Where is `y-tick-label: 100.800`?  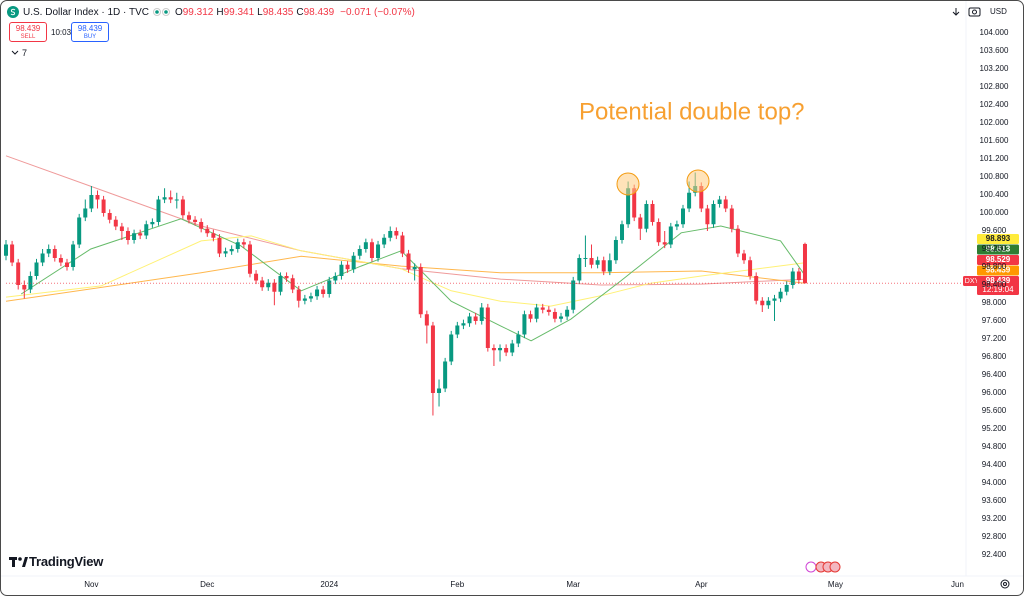
y-tick-label: 100.800 is located at coordinates (994, 176).